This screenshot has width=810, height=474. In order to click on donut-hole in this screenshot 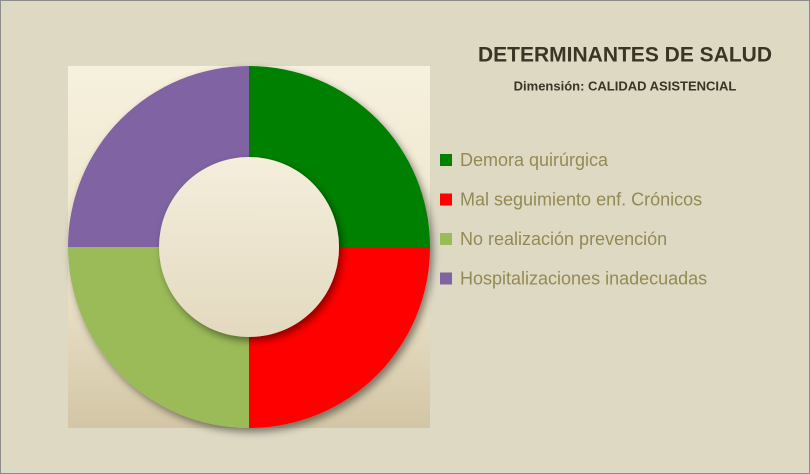, I will do `click(249, 247)`.